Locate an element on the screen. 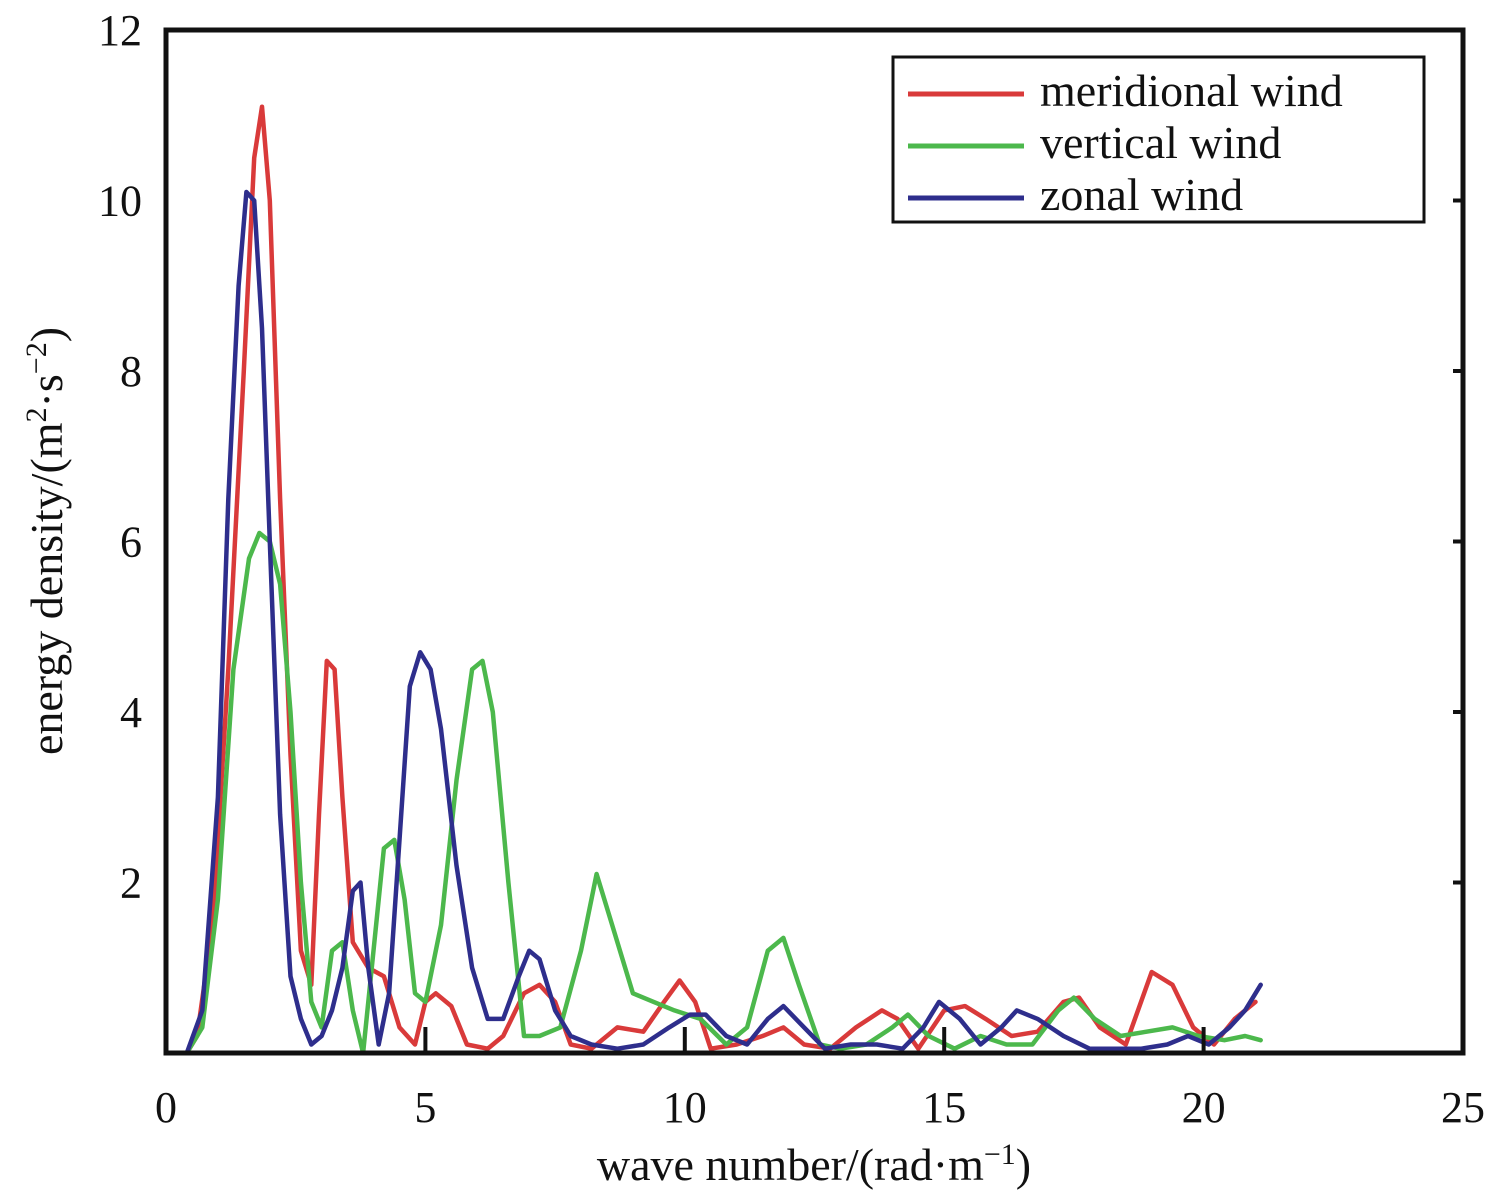  y-tick-label: 4 is located at coordinates (131, 712).